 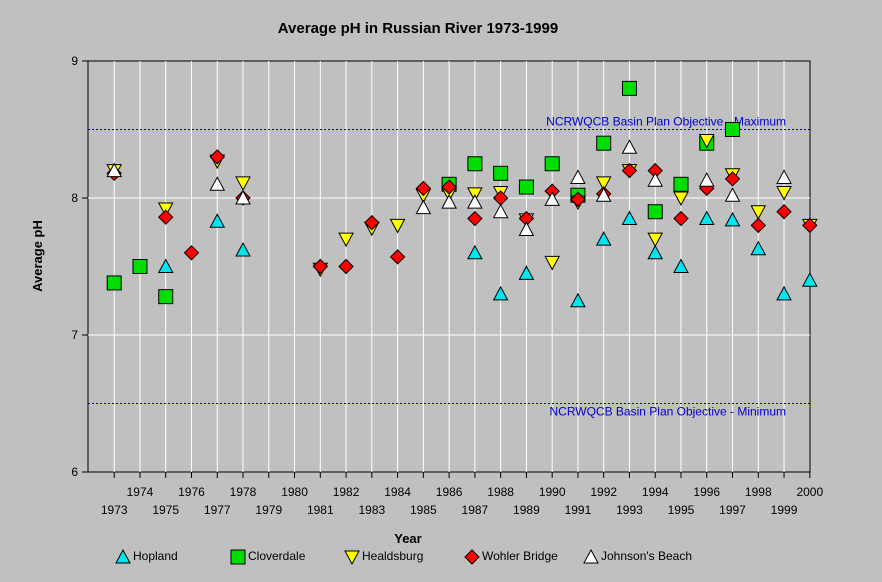 I want to click on reference-line-label: NCRWQCB Basin Plan Objective - Maximum, so click(x=666, y=122).